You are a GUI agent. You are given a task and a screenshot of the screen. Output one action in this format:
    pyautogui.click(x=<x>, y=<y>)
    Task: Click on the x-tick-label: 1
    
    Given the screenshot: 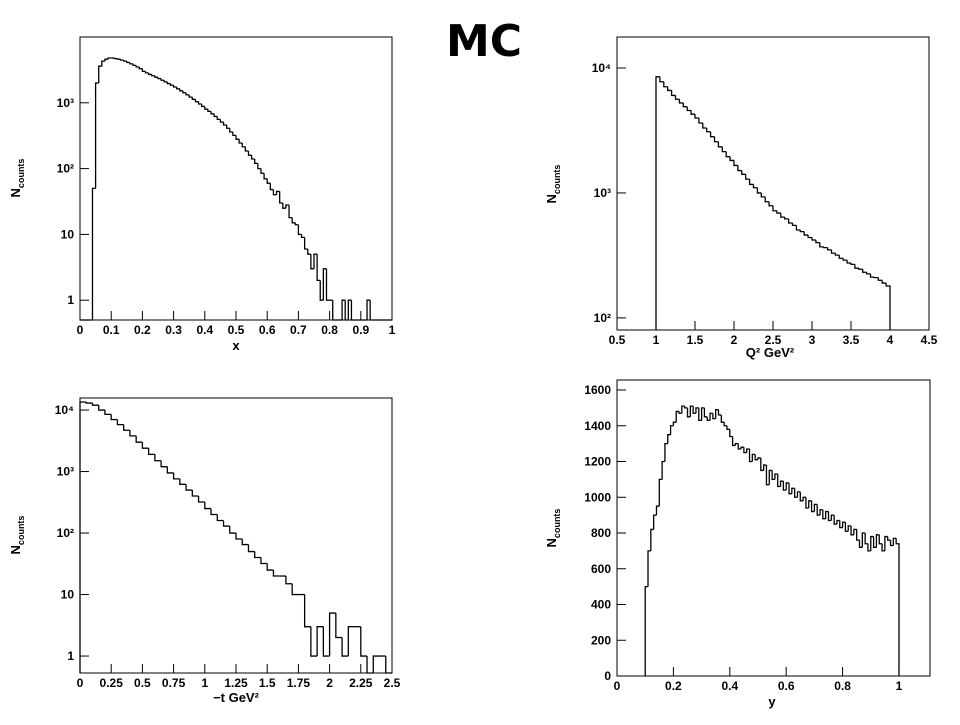 What is the action you would take?
    pyautogui.click(x=392, y=330)
    